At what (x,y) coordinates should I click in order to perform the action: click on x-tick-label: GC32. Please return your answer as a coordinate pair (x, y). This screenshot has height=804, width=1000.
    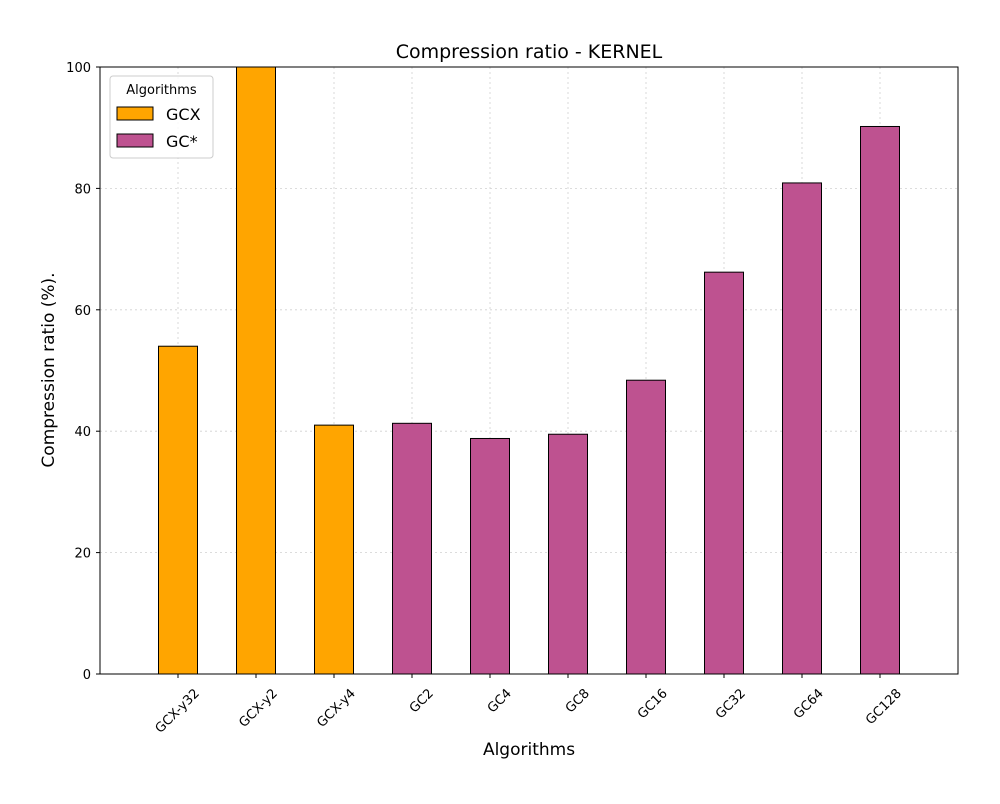
    Looking at the image, I should click on (731, 704).